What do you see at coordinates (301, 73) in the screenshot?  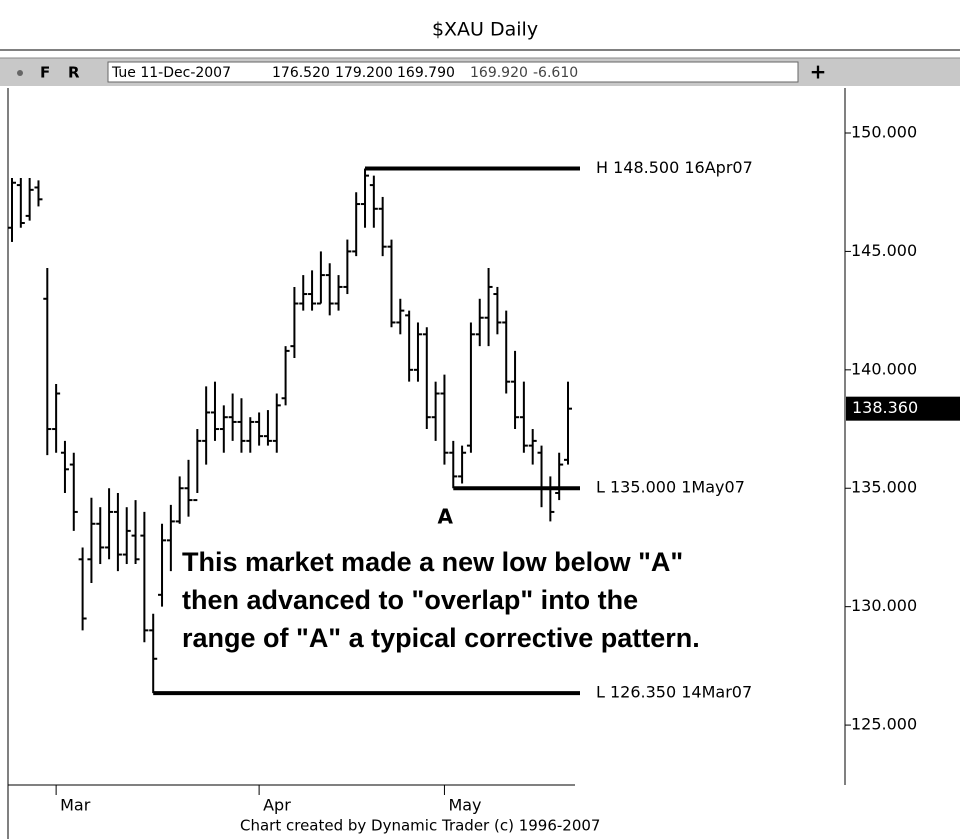 I see `toolbar-item: 176.520` at bounding box center [301, 73].